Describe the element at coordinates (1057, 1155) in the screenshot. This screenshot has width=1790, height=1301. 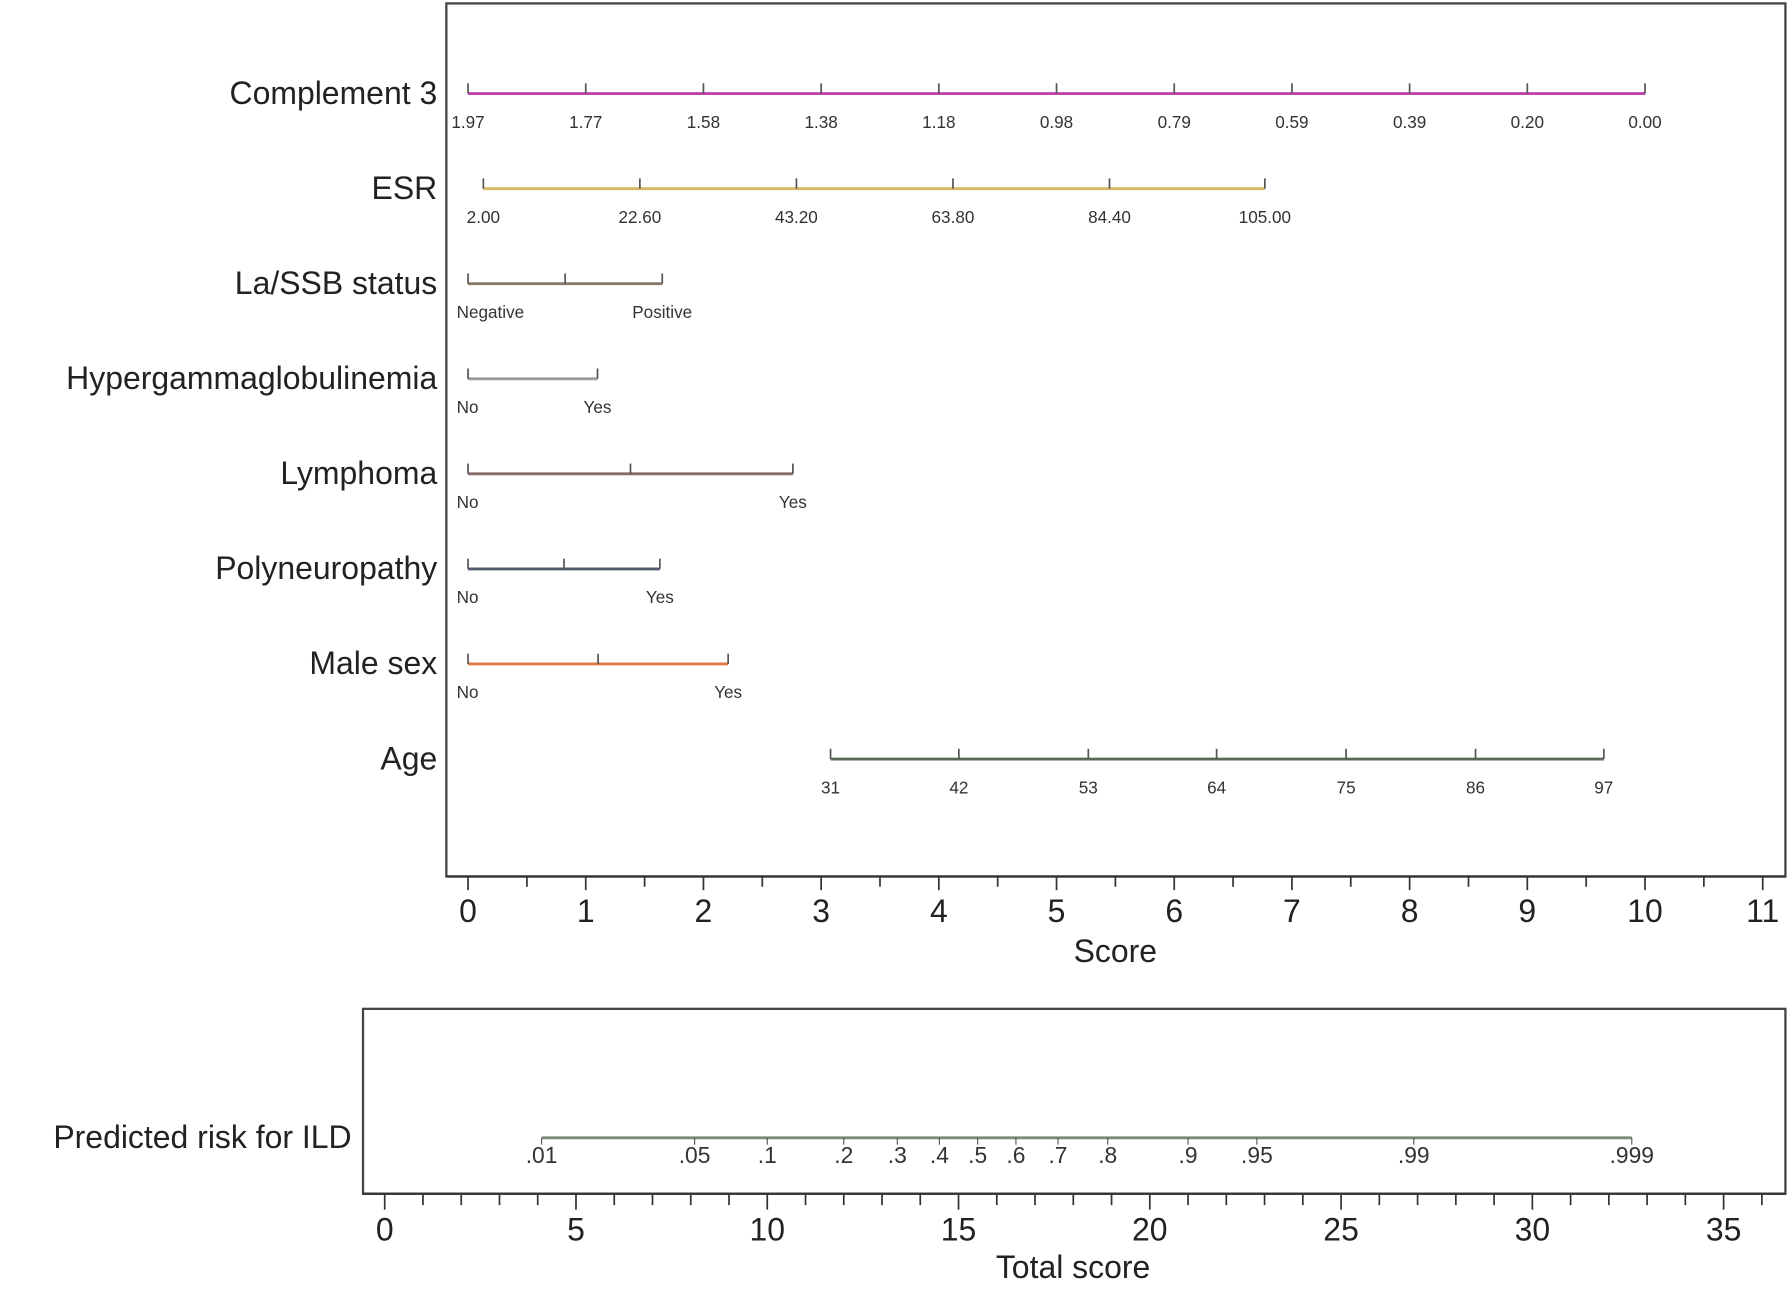
I see `risk-scale-tick-label: .7` at that location.